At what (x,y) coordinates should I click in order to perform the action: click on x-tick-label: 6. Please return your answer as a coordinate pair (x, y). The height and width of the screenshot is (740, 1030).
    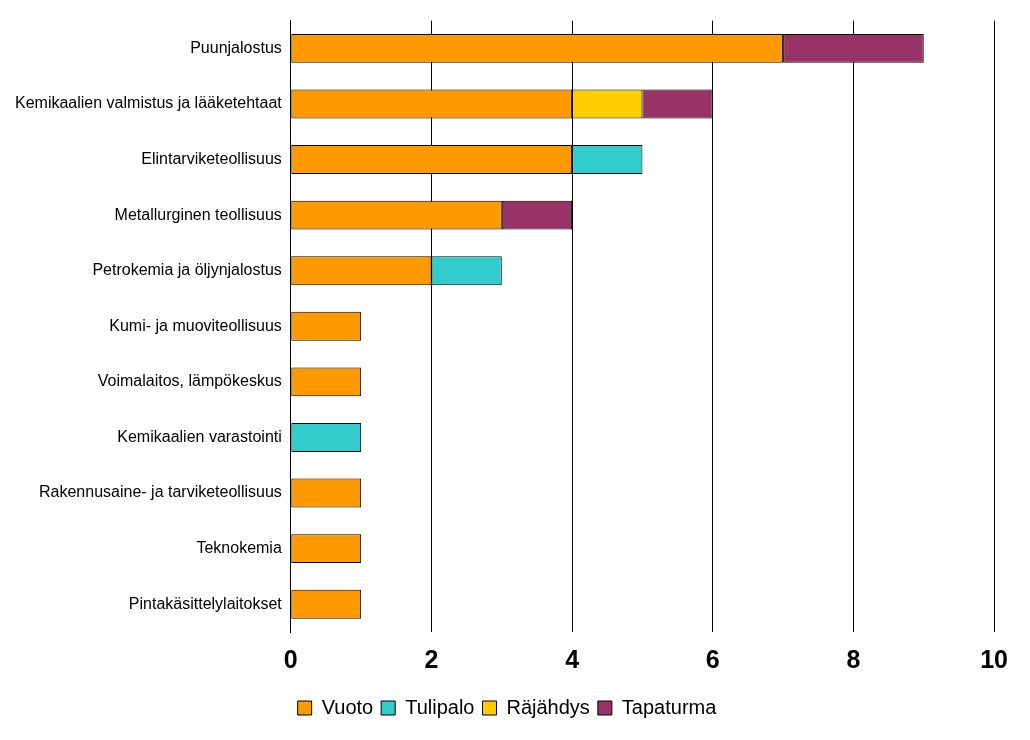
    Looking at the image, I should click on (712, 658).